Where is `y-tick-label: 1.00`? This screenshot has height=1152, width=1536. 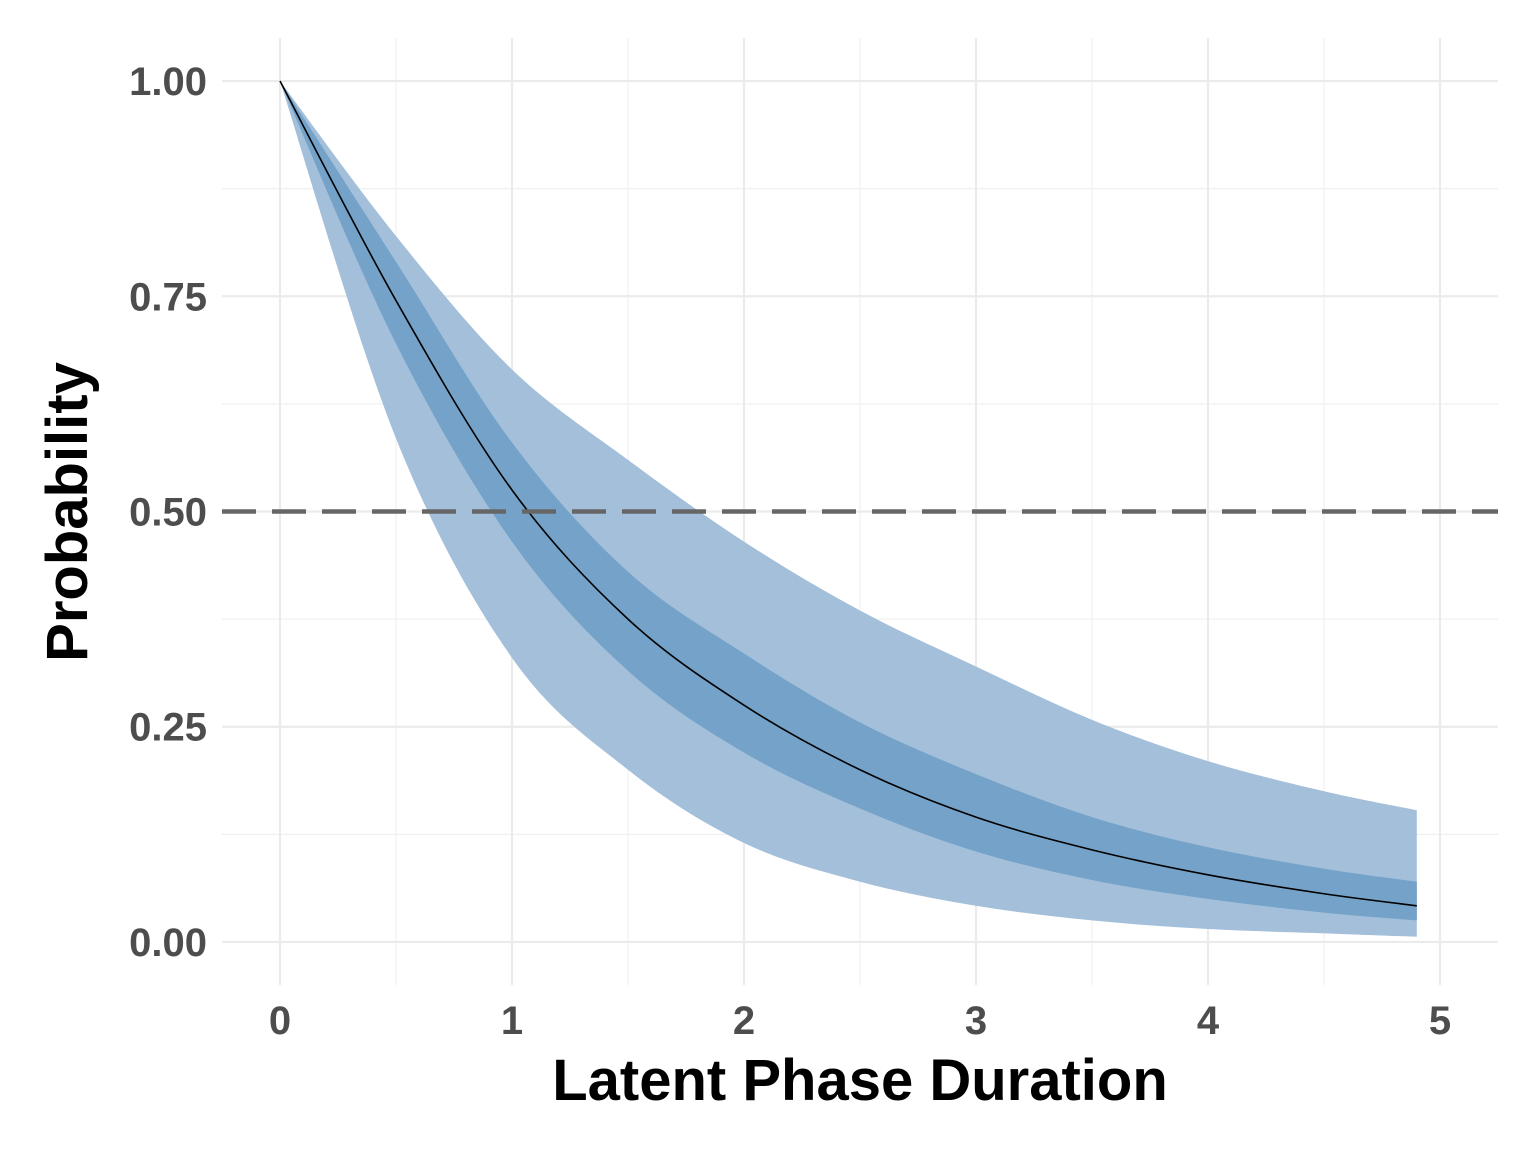 y-tick-label: 1.00 is located at coordinates (168, 82).